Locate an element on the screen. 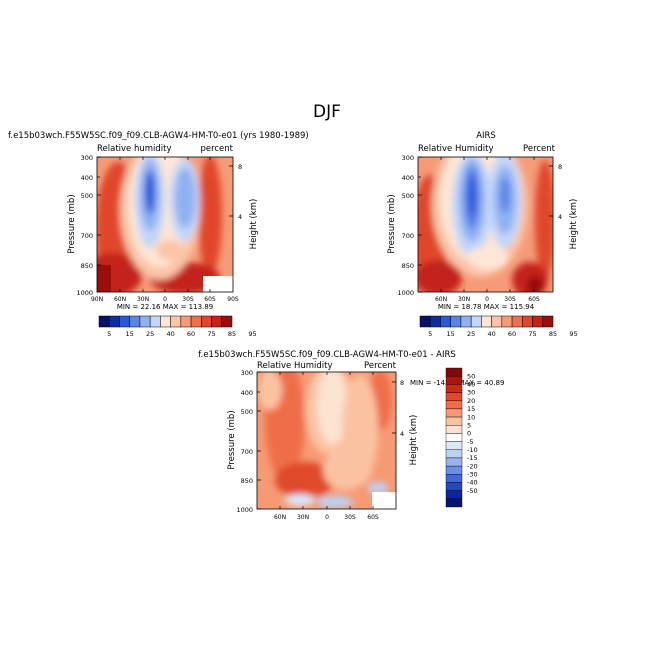  panel-diff-yticks: 300 400 500 700 850 1000 is located at coordinates (316, 441).